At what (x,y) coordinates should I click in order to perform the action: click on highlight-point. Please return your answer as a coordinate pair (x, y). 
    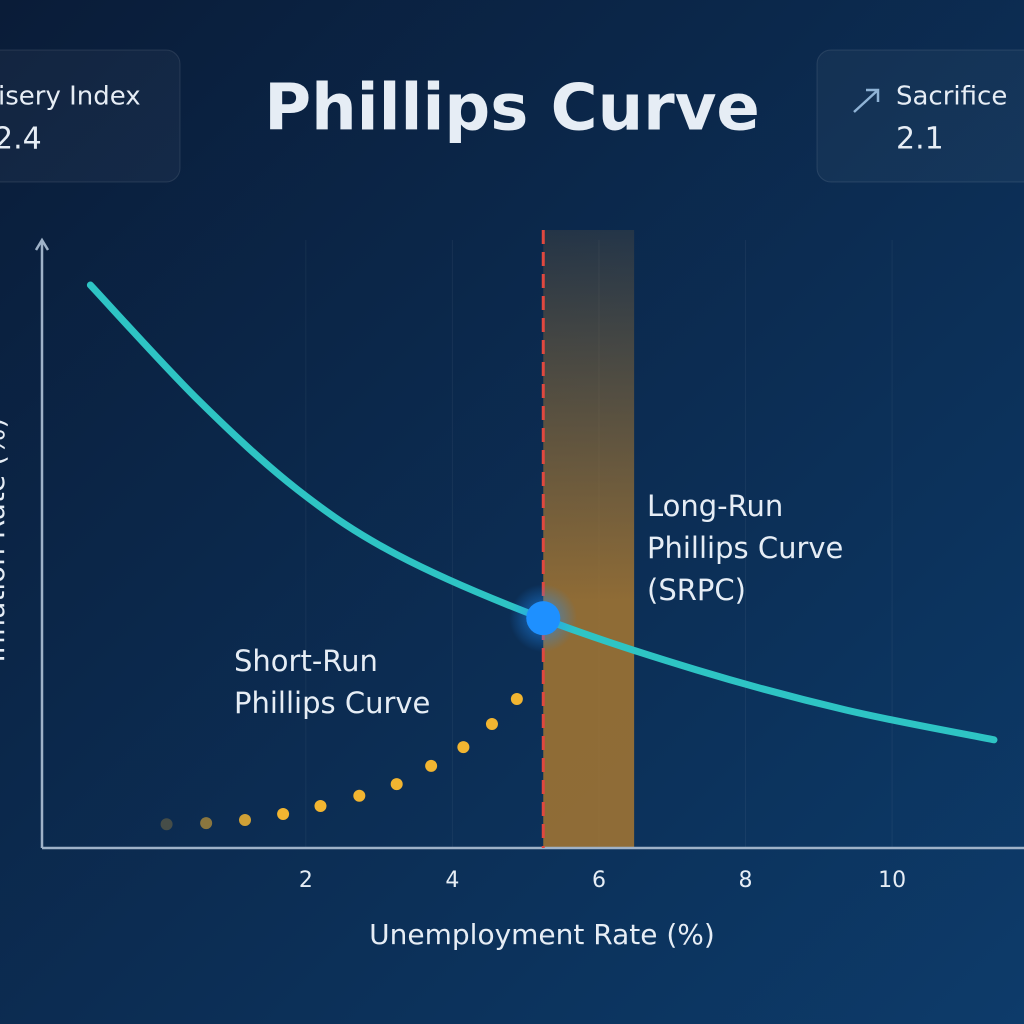
    Looking at the image, I should click on (543, 618).